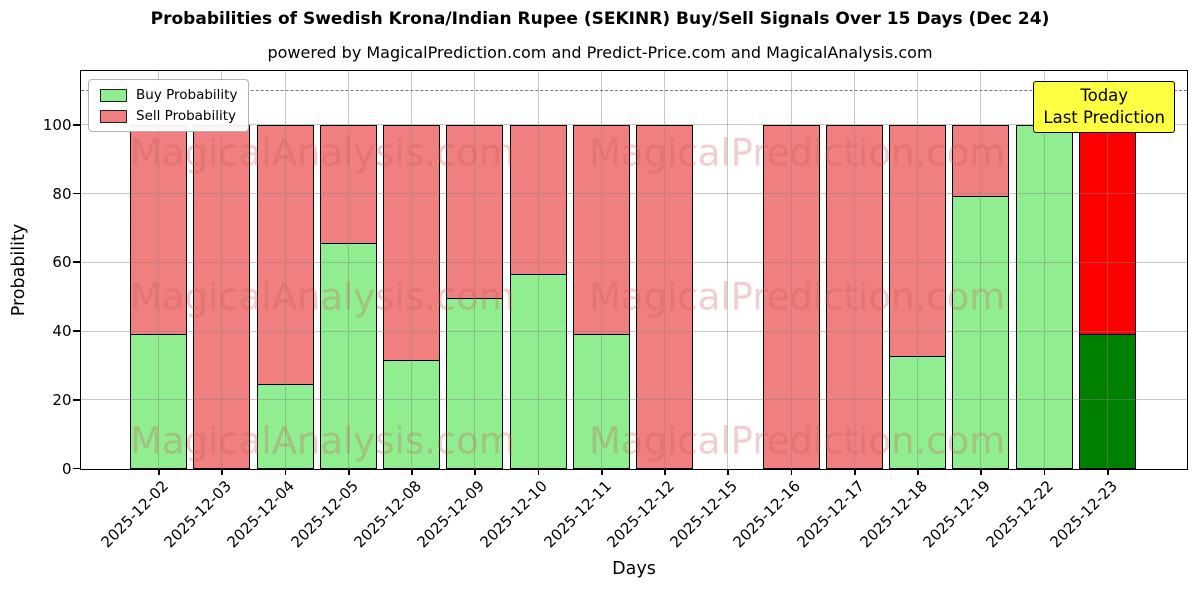 The width and height of the screenshot is (1200, 600). Describe the element at coordinates (1083, 513) in the screenshot. I see `x-tick-label-text: 2025-12-23` at that location.